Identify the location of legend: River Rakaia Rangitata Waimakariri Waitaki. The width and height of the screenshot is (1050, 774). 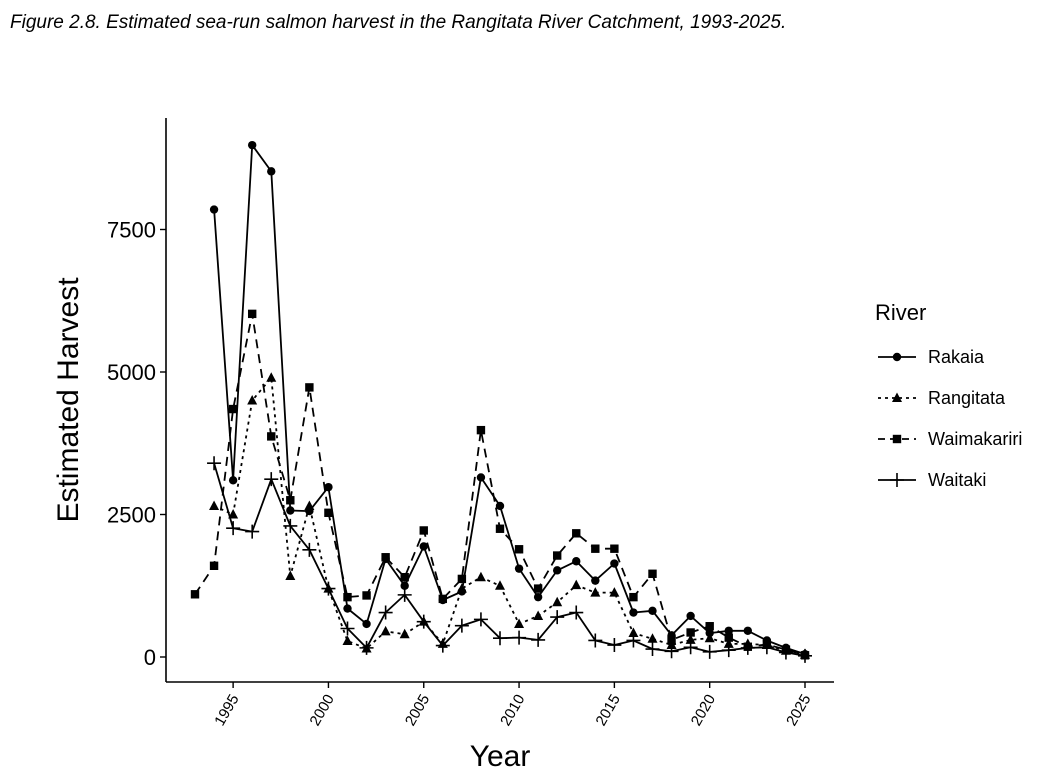
(948, 395).